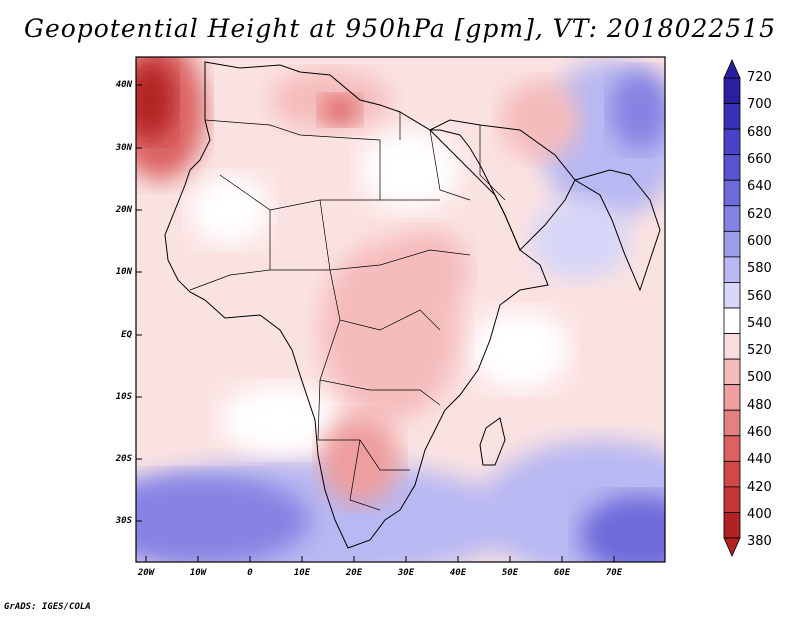 The width and height of the screenshot is (800, 618). What do you see at coordinates (146, 573) in the screenshot?
I see `lon-label-20w: 20W` at bounding box center [146, 573].